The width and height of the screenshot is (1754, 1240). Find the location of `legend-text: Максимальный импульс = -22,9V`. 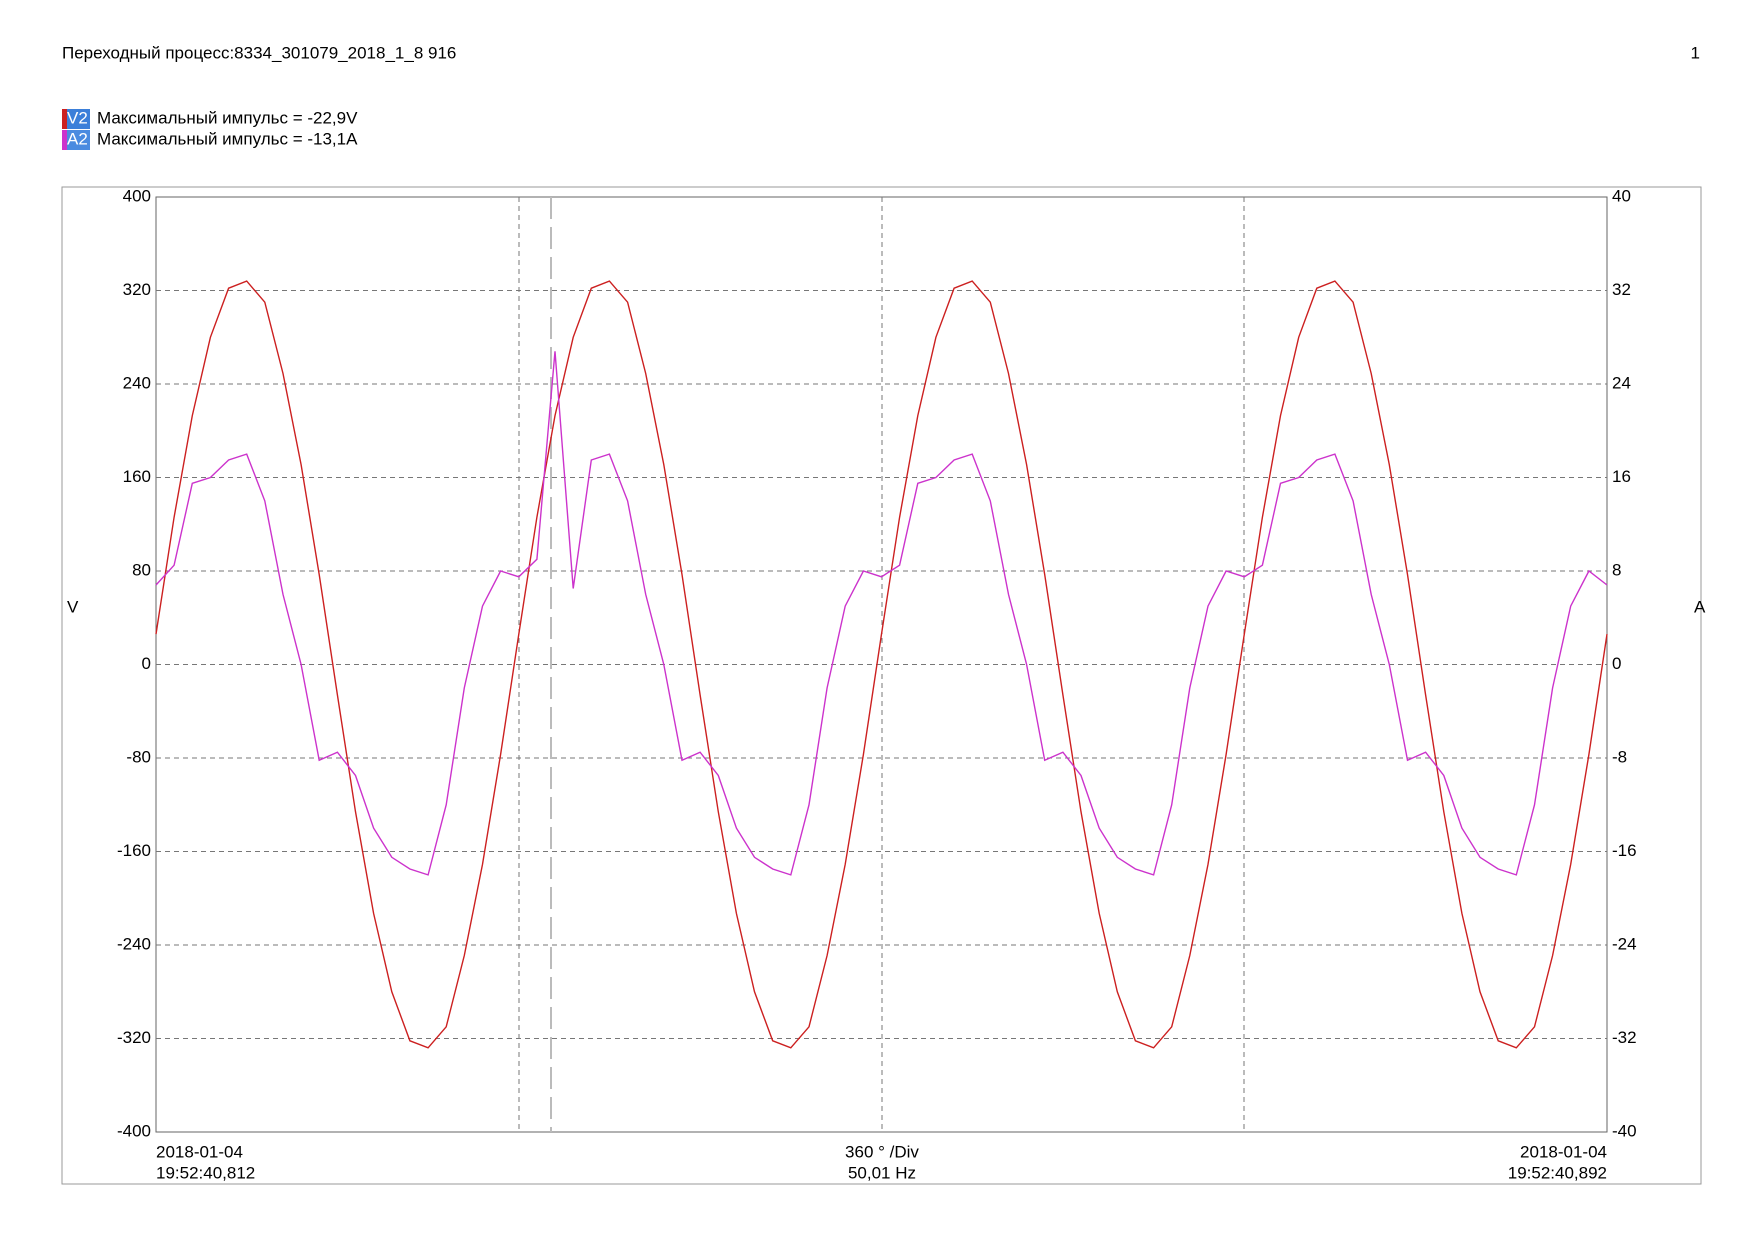

legend-text: Максимальный импульс = -22,9V is located at coordinates (227, 117).